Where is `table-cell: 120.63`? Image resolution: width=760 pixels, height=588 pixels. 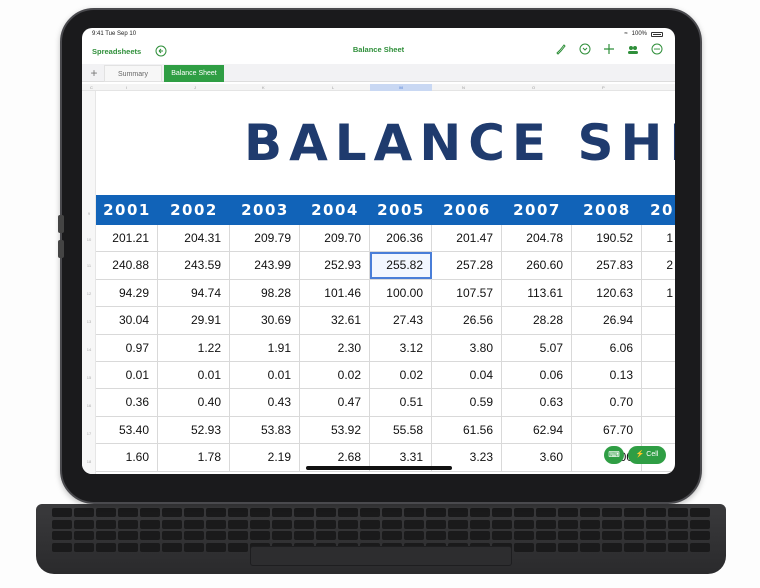 table-cell: 120.63 is located at coordinates (607, 293).